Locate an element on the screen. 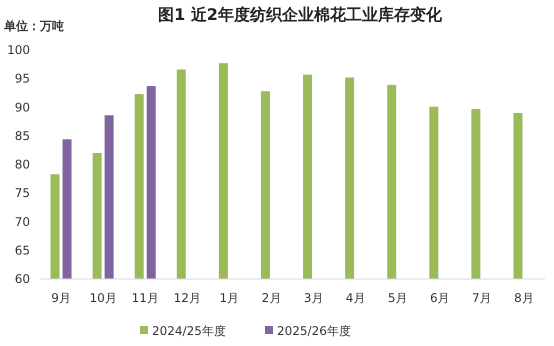 The image size is (554, 346). x-tick-label: 1月 is located at coordinates (230, 298).